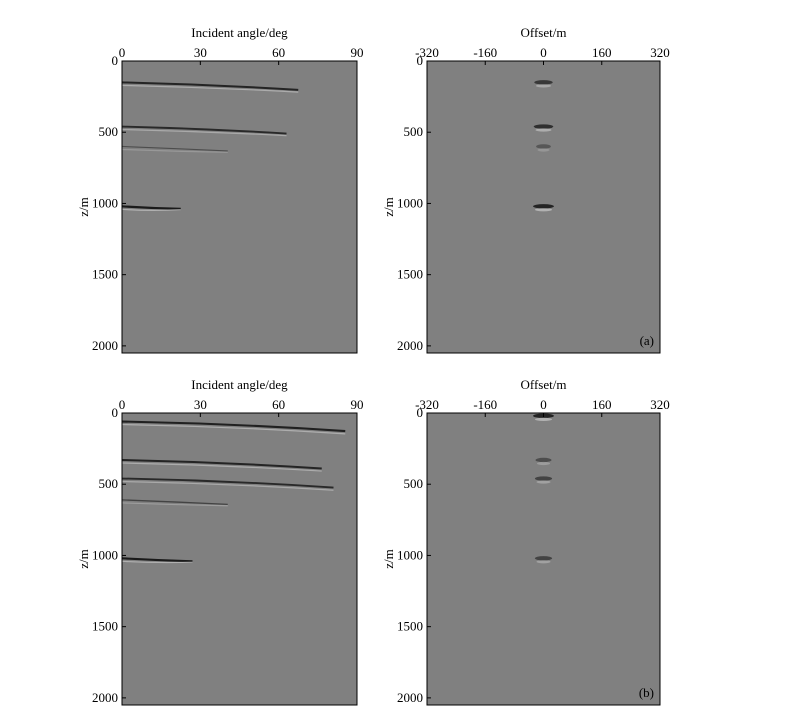  What do you see at coordinates (647, 340) in the screenshot?
I see `panel-label: (a)` at bounding box center [647, 340].